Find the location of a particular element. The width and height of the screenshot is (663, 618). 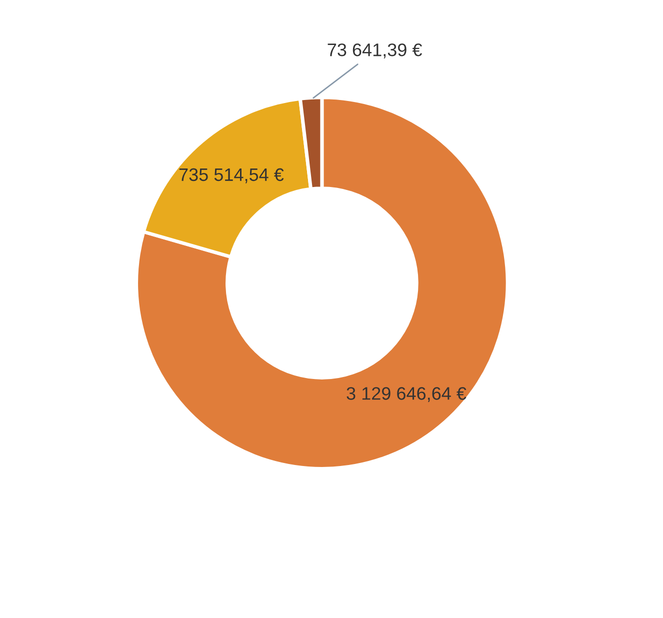

data-label: 73 641,39 € is located at coordinates (375, 50).